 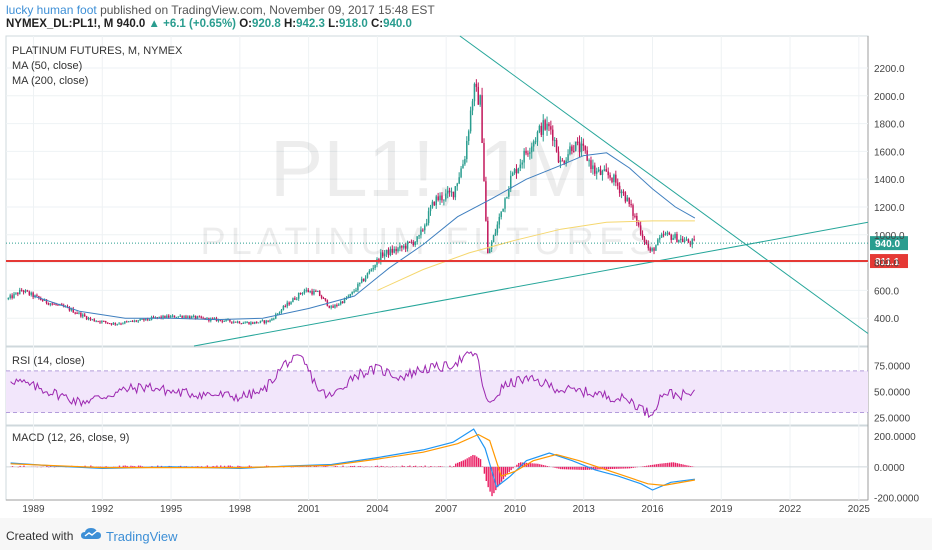 What do you see at coordinates (33, 509) in the screenshot?
I see `x-tick-label: 1989` at bounding box center [33, 509].